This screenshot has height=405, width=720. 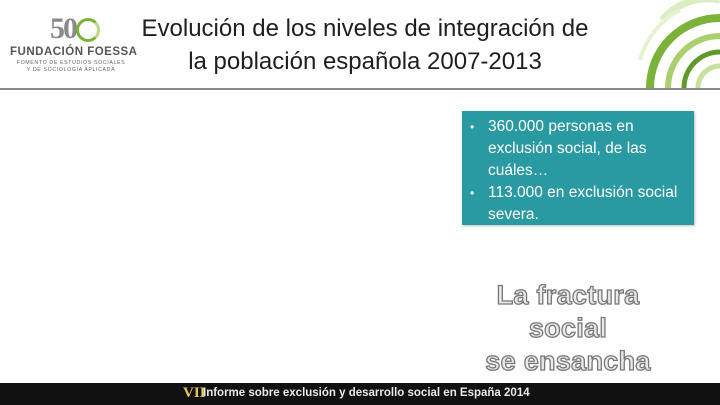 I want to click on logo-number: 50, so click(x=64, y=28).